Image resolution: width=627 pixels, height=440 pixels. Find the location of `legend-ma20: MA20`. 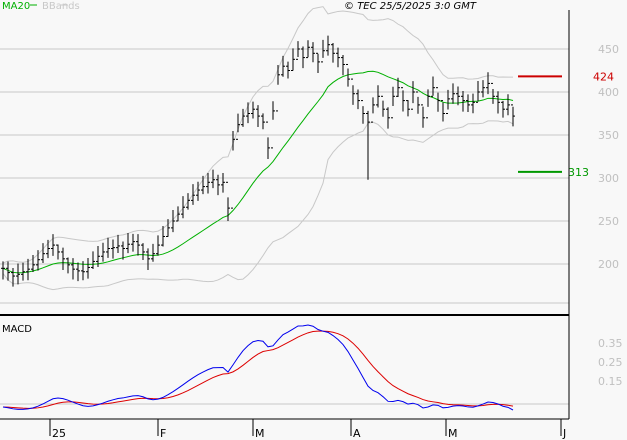

legend-ma20: MA20 is located at coordinates (16, 6).